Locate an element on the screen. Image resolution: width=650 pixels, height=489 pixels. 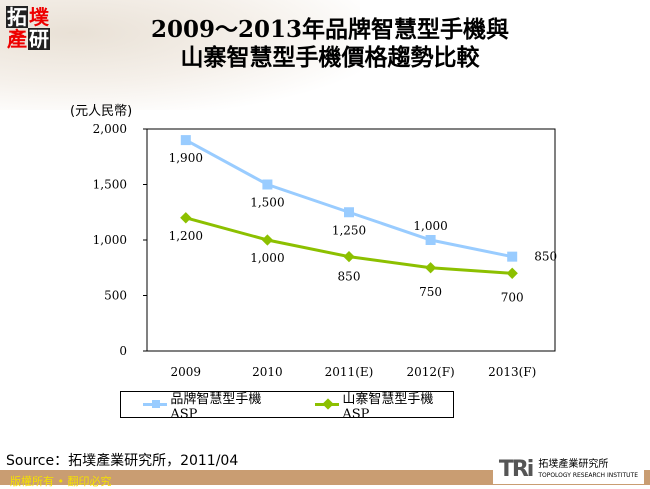
title-line-2: 山寨智慧型手機價格趨勢比較 is located at coordinates (330, 57).